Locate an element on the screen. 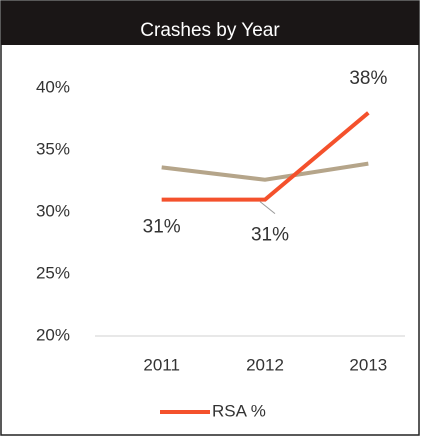 The height and width of the screenshot is (436, 421). title-bar is located at coordinates (210, 23).